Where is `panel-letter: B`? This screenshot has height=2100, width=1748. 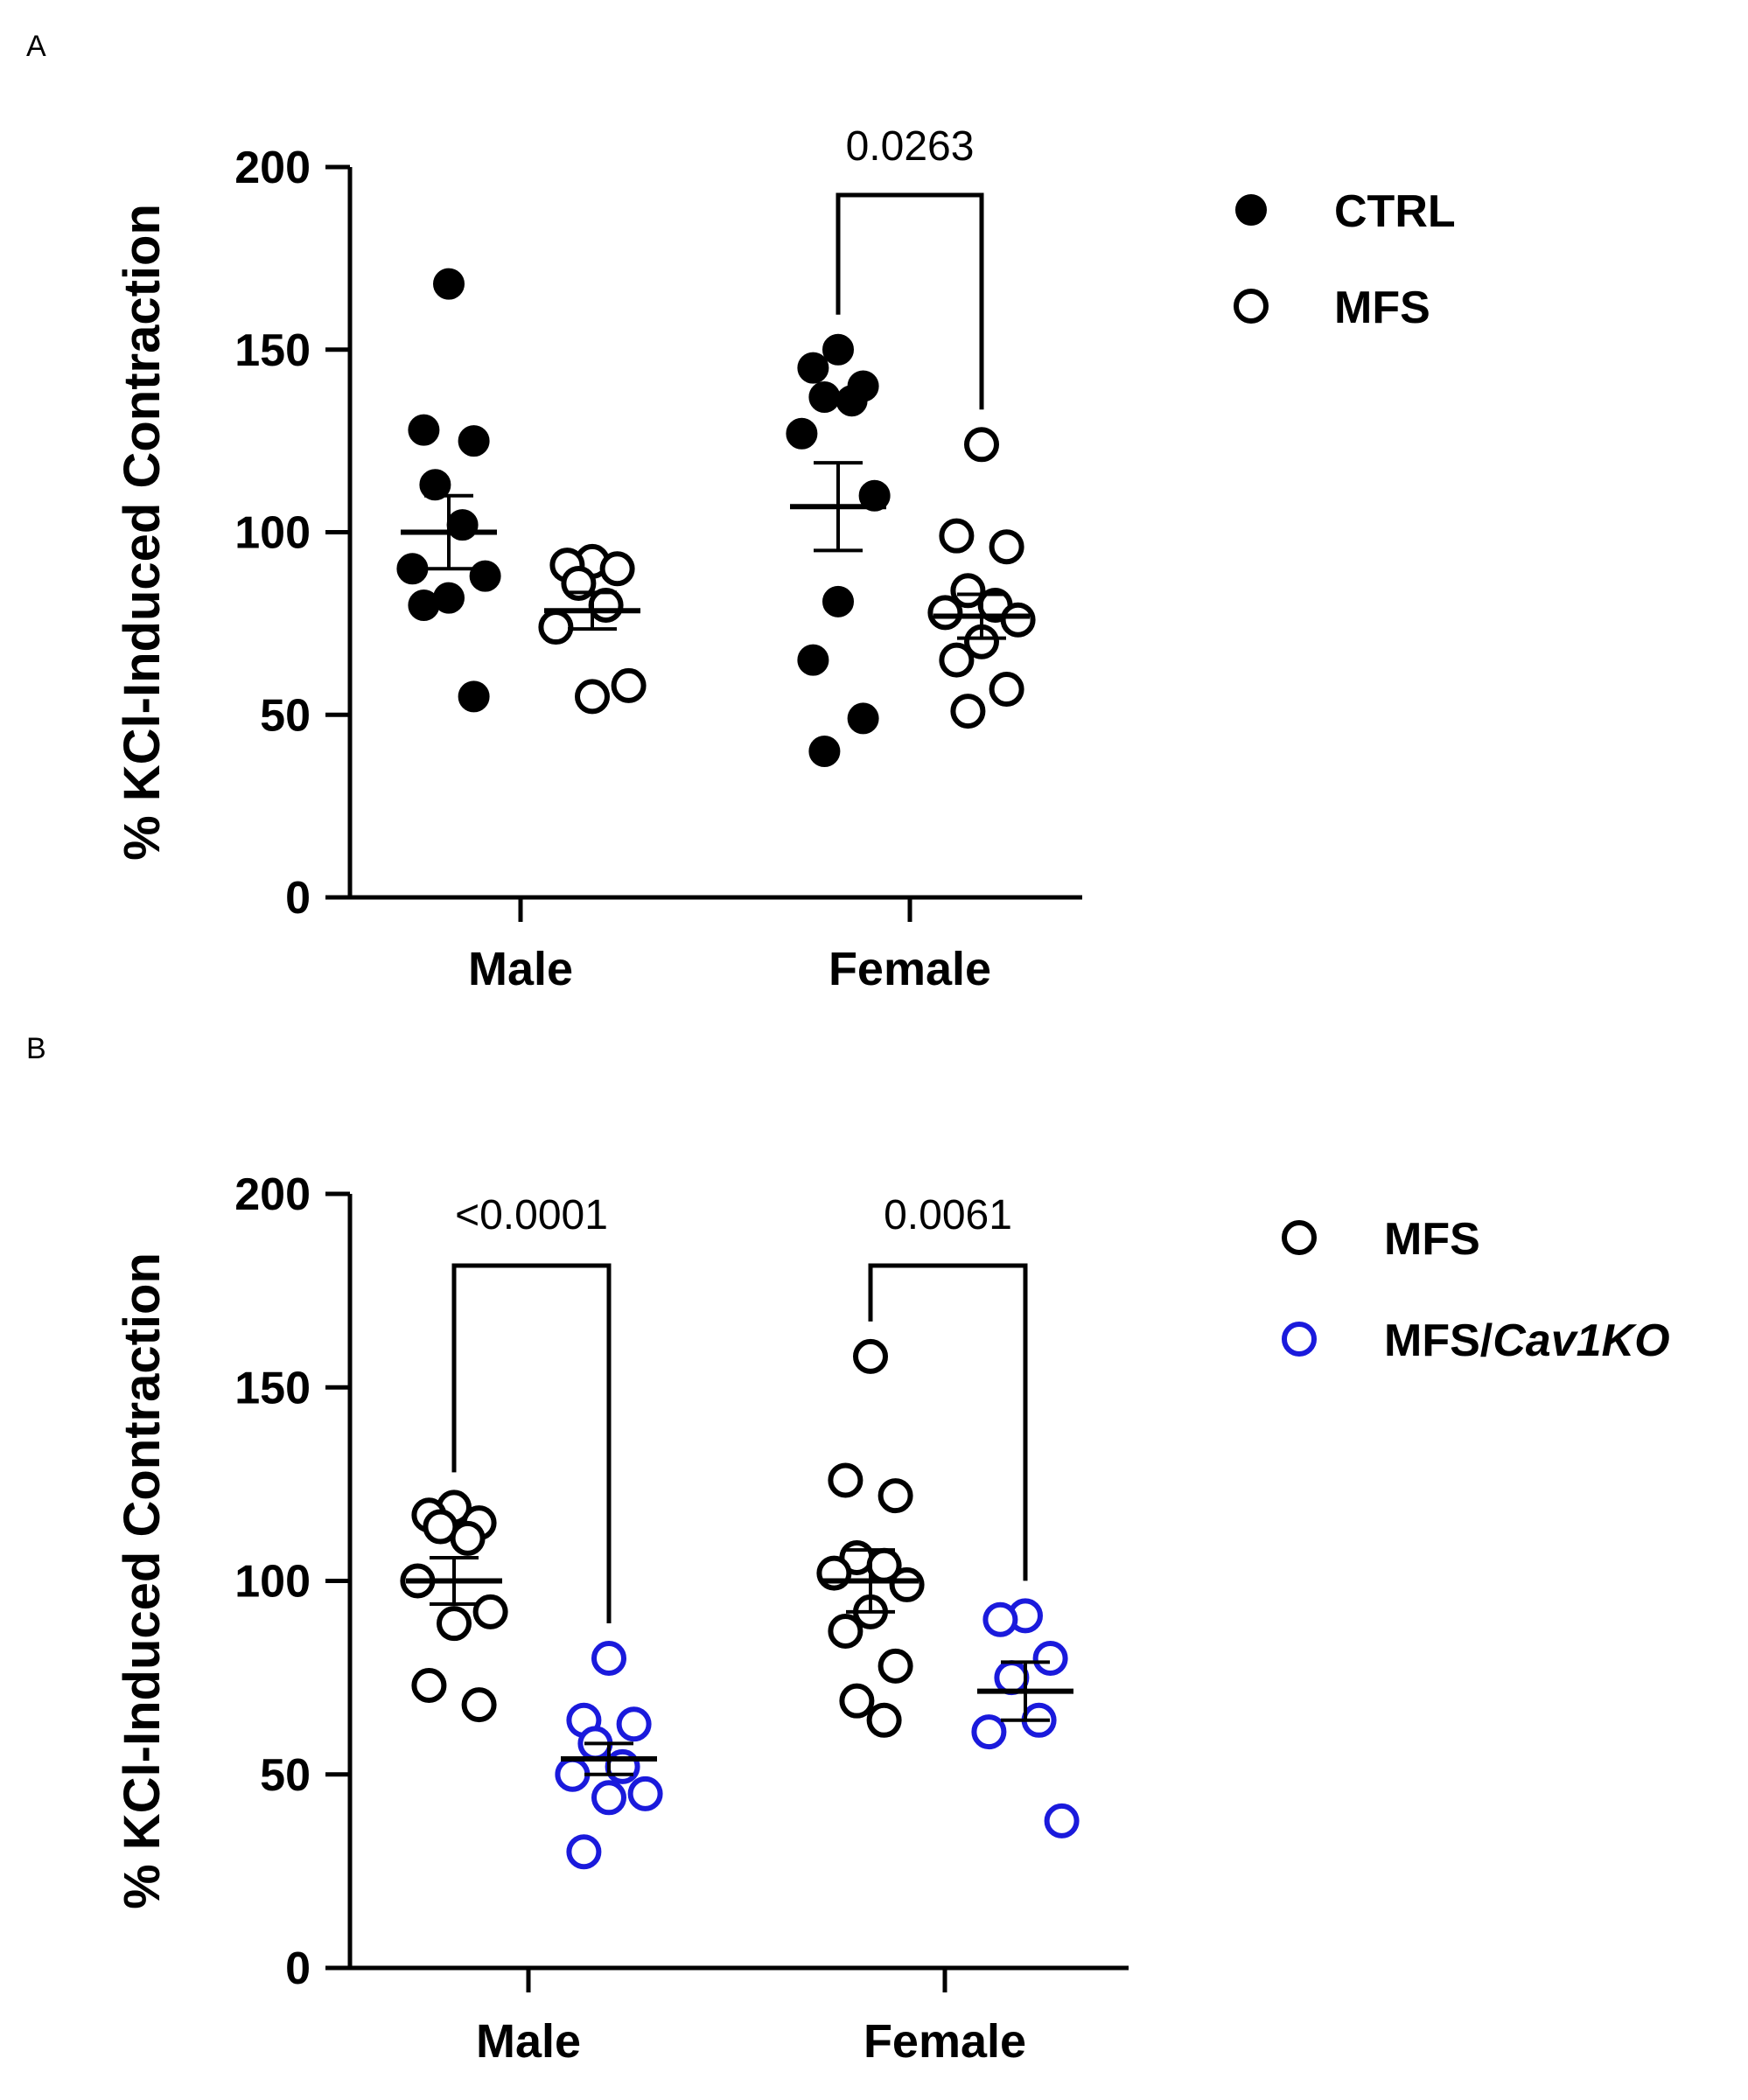
panel-letter: B is located at coordinates (36, 1048).